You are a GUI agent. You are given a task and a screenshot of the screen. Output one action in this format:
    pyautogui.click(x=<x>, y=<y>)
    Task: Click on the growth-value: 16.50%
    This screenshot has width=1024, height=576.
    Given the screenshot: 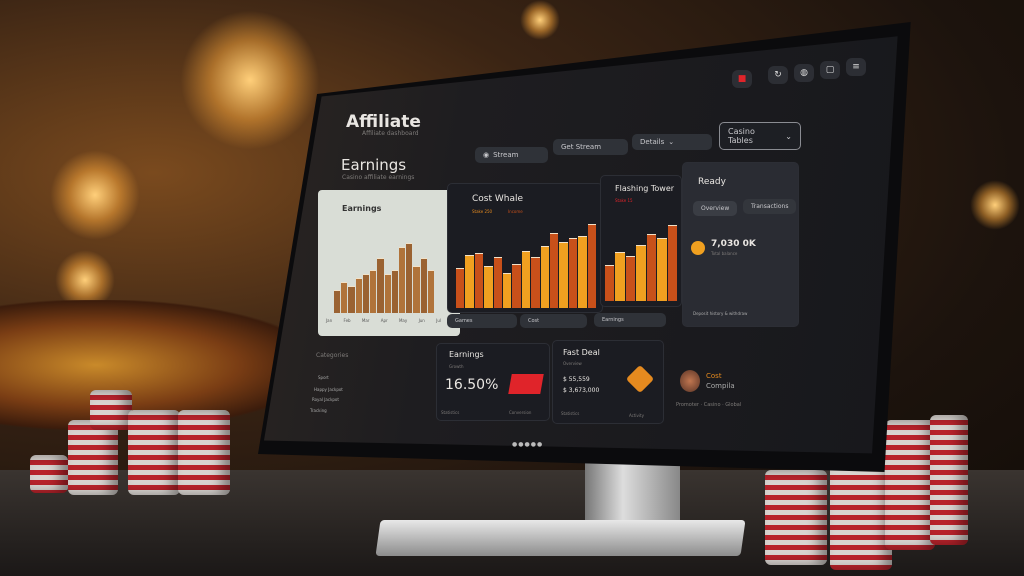 What is the action you would take?
    pyautogui.click(x=472, y=385)
    